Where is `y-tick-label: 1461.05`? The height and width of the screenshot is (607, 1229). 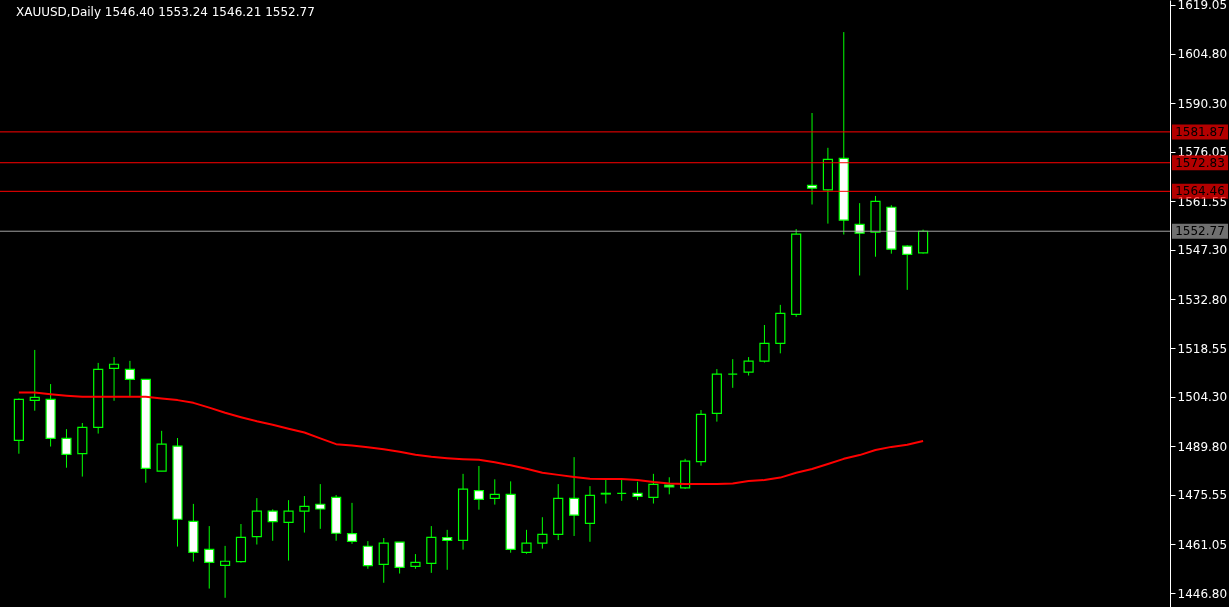 y-tick-label: 1461.05 is located at coordinates (1202, 544).